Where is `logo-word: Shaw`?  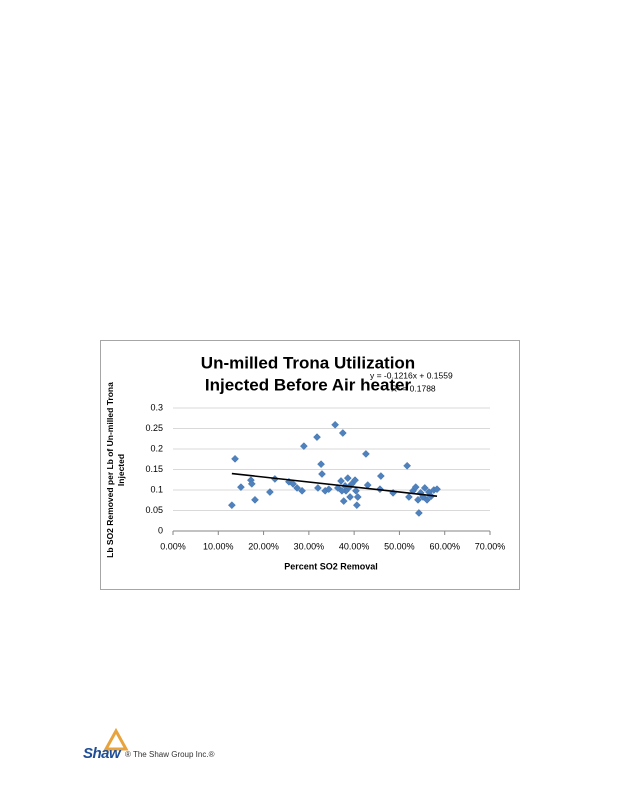
logo-word: Shaw is located at coordinates (102, 753).